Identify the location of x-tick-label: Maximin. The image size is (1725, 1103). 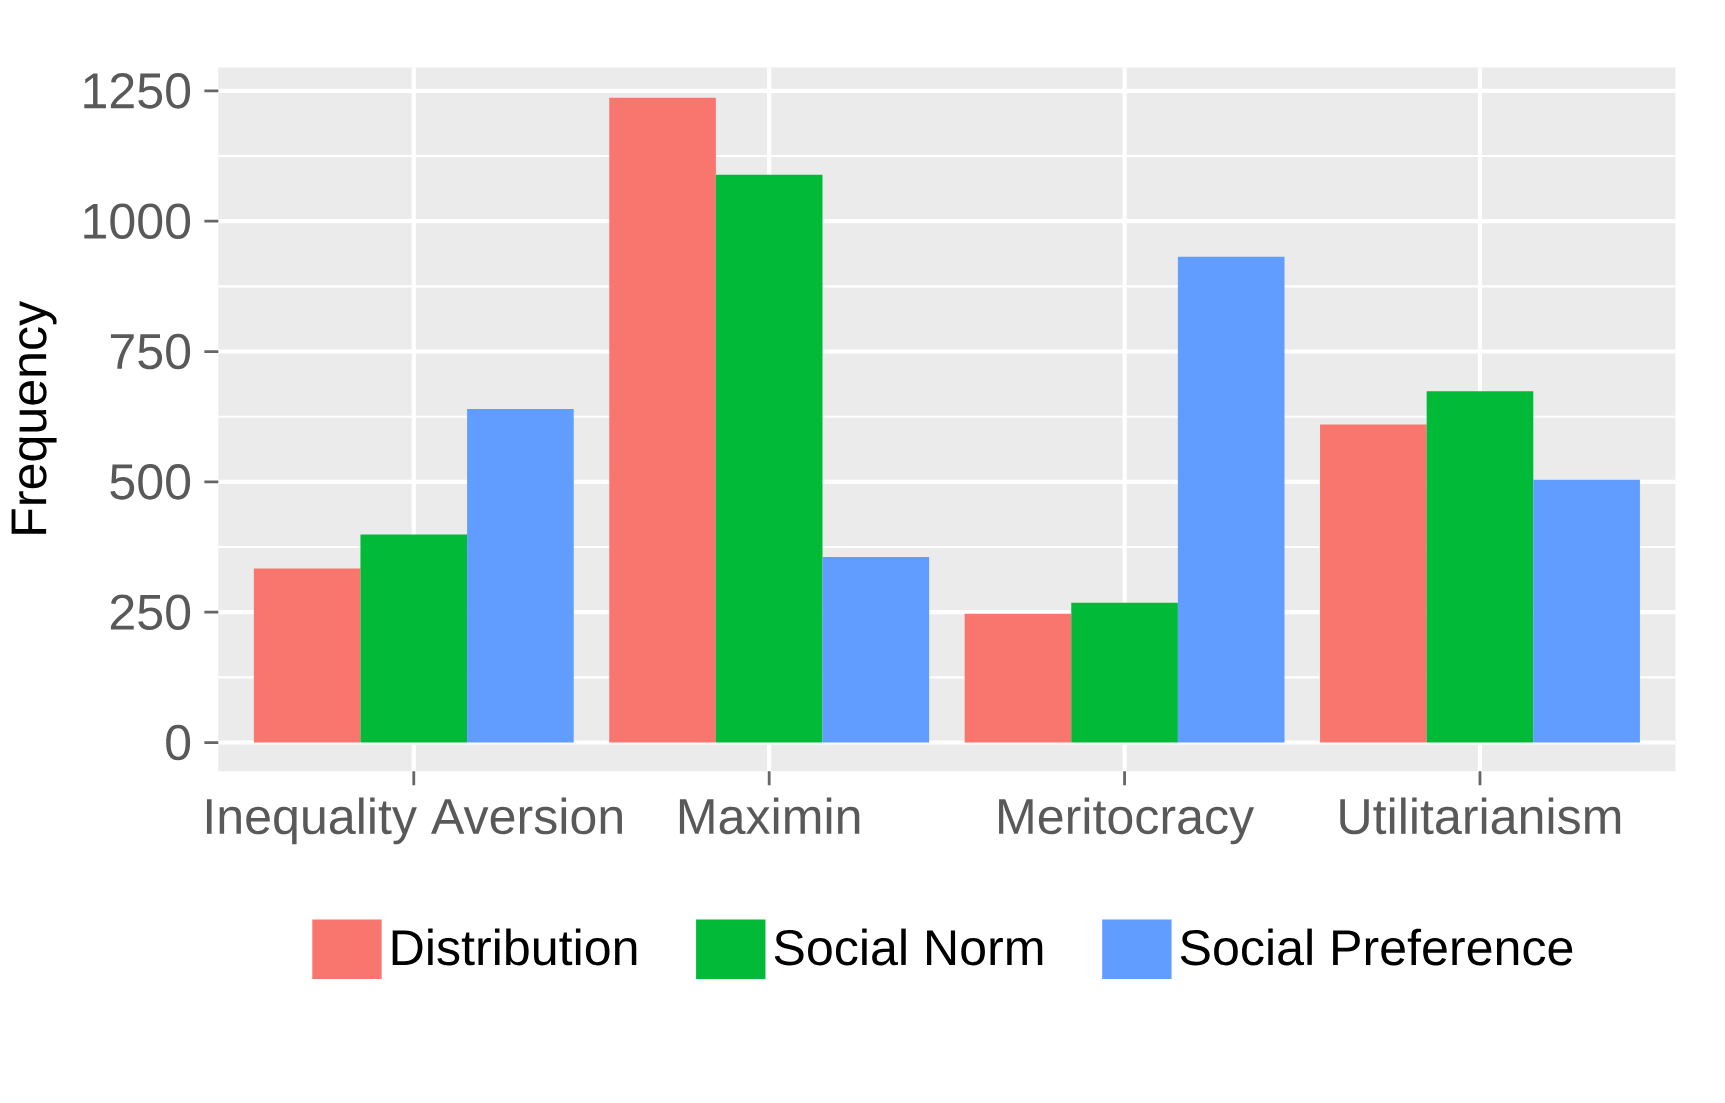
(769, 816).